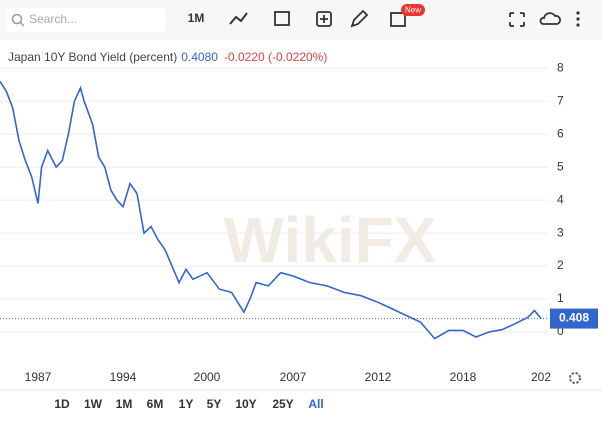  I want to click on range-button: 25Y, so click(282, 404).